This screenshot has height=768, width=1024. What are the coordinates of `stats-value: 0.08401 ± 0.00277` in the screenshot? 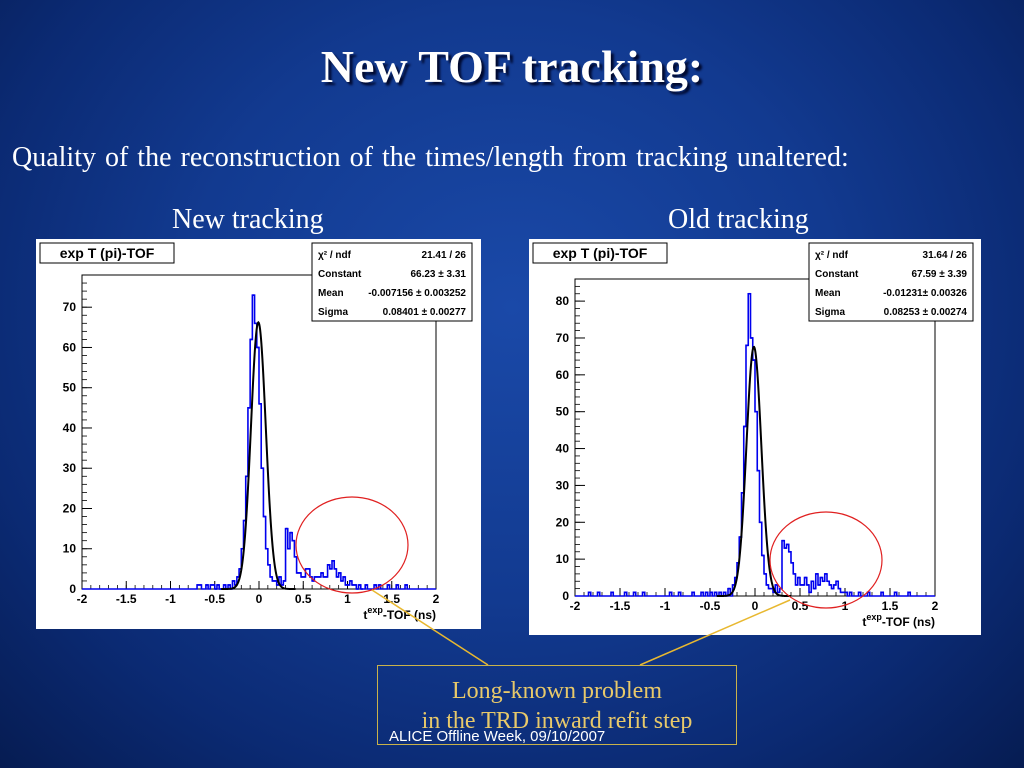 It's located at (425, 312).